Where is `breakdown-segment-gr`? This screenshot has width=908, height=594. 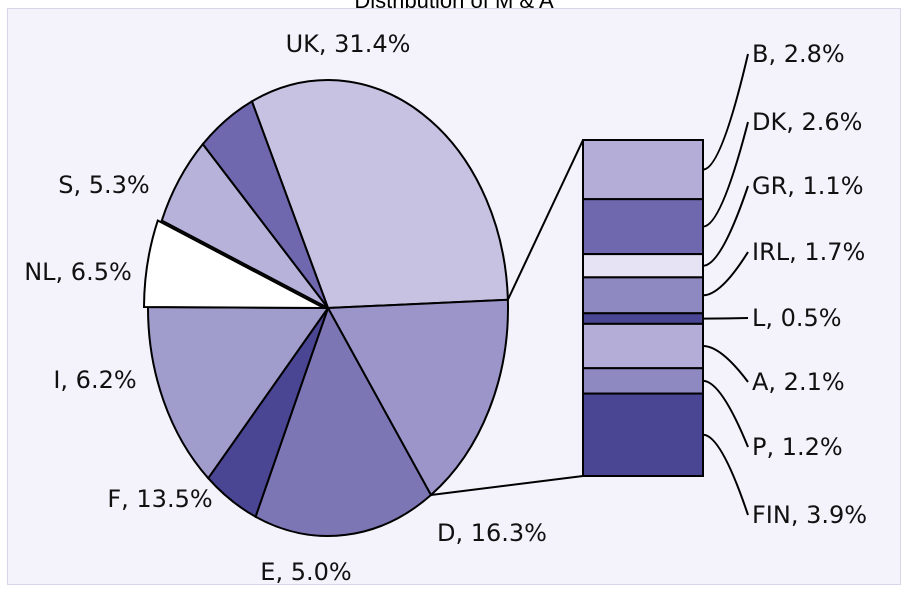
breakdown-segment-gr is located at coordinates (643, 266).